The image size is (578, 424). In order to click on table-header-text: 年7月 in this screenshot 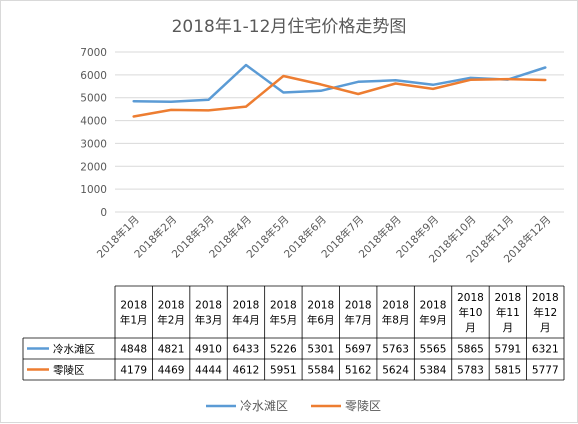, I will do `click(358, 320)`.